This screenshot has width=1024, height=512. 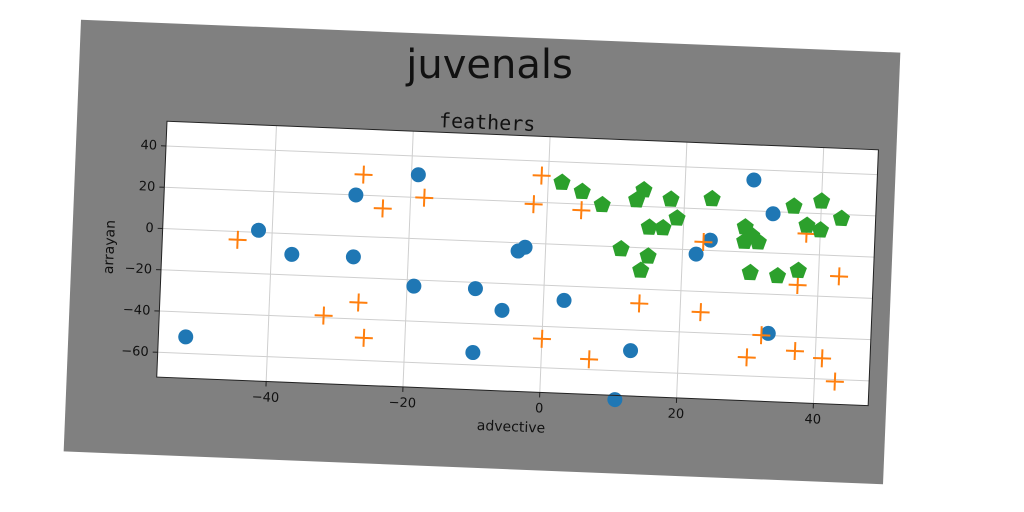 I want to click on x-tick-label: 20, so click(x=675, y=415).